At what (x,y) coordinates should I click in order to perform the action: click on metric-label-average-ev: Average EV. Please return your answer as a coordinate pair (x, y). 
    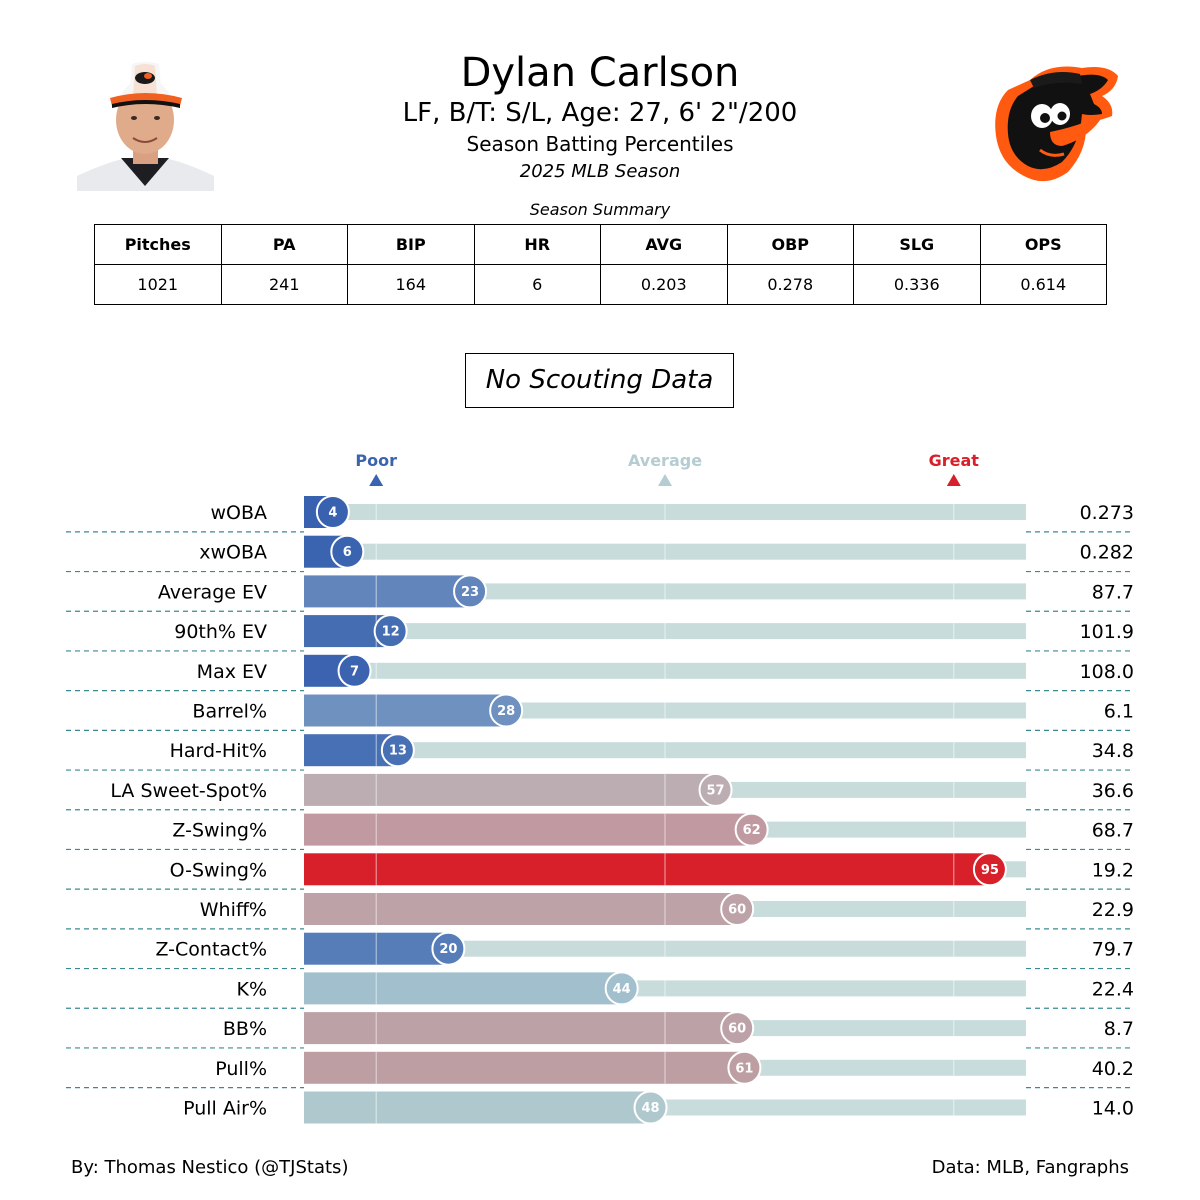
    Looking at the image, I should click on (212, 592).